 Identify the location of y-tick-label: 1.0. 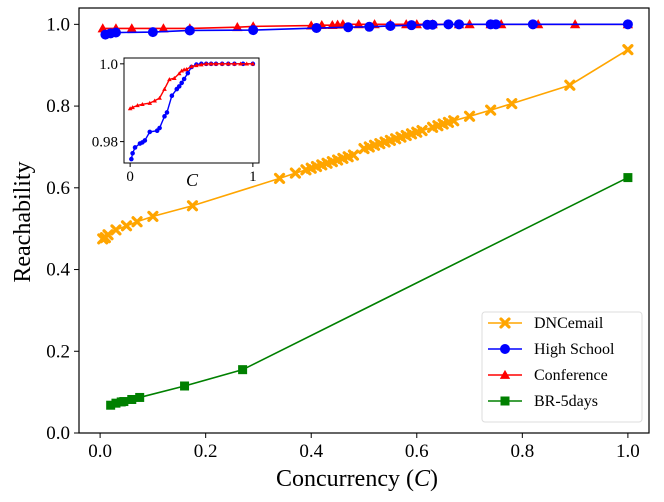
(58, 24).